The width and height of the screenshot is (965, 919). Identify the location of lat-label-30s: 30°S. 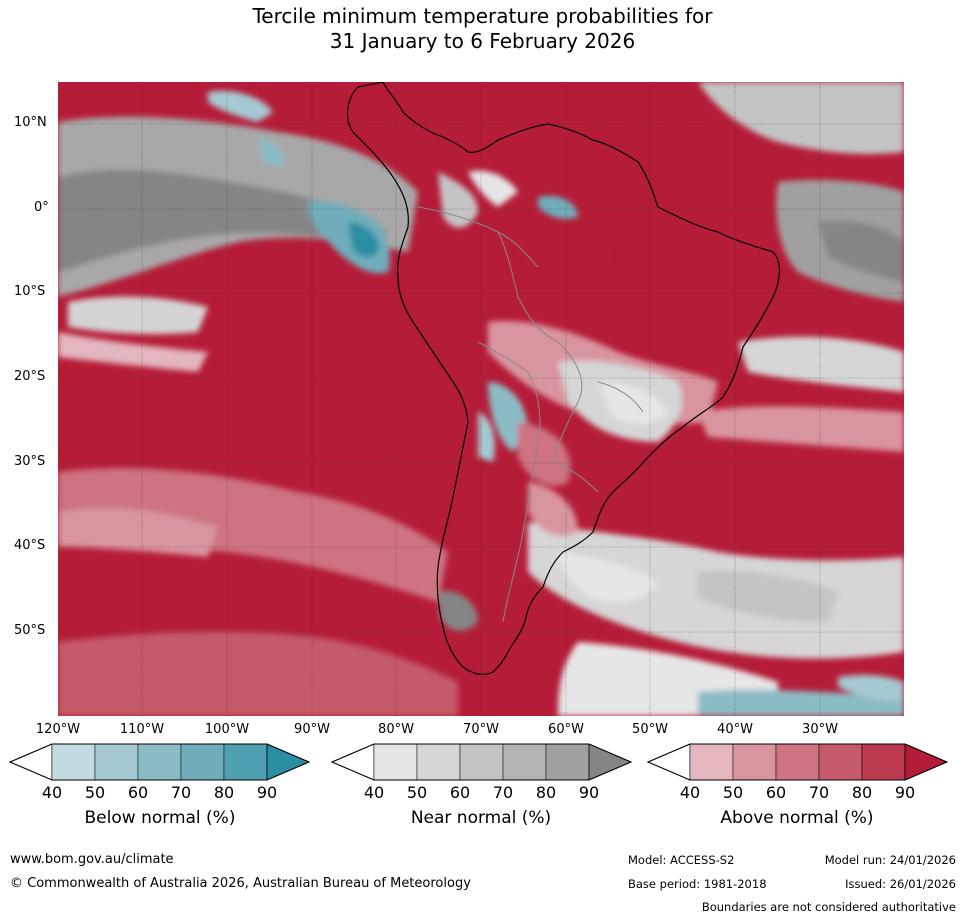
(30, 461).